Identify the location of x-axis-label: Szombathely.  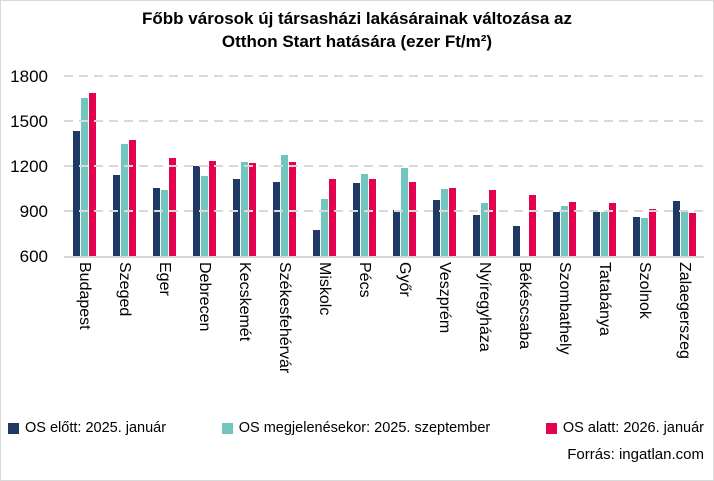
(564, 308).